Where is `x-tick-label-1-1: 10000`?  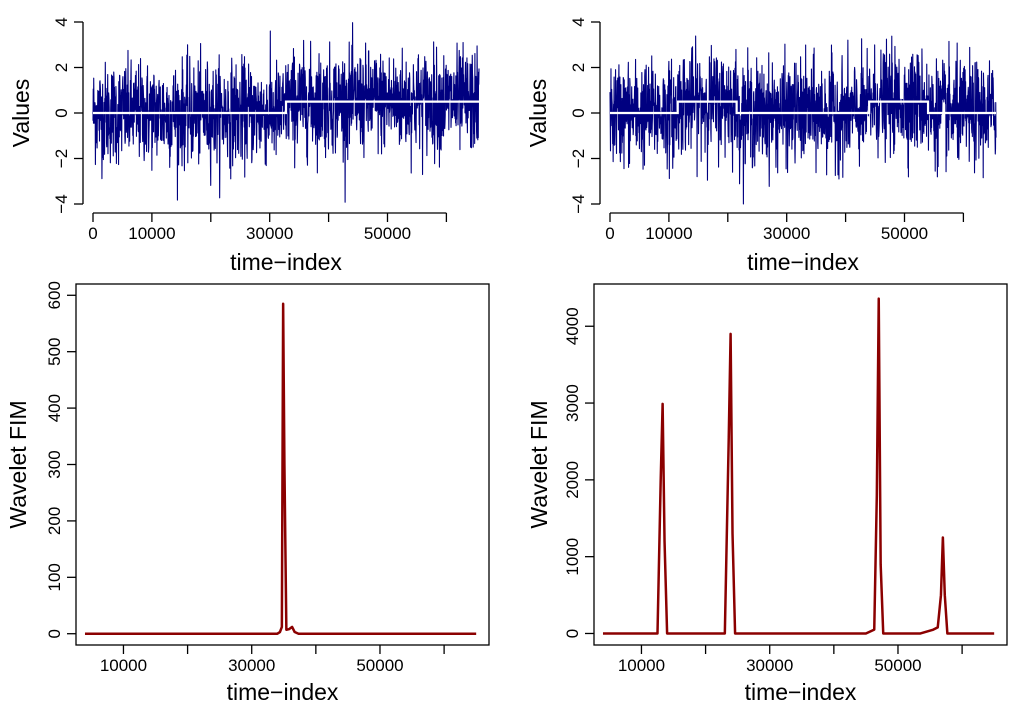
x-tick-label-1-1: 10000 is located at coordinates (668, 233).